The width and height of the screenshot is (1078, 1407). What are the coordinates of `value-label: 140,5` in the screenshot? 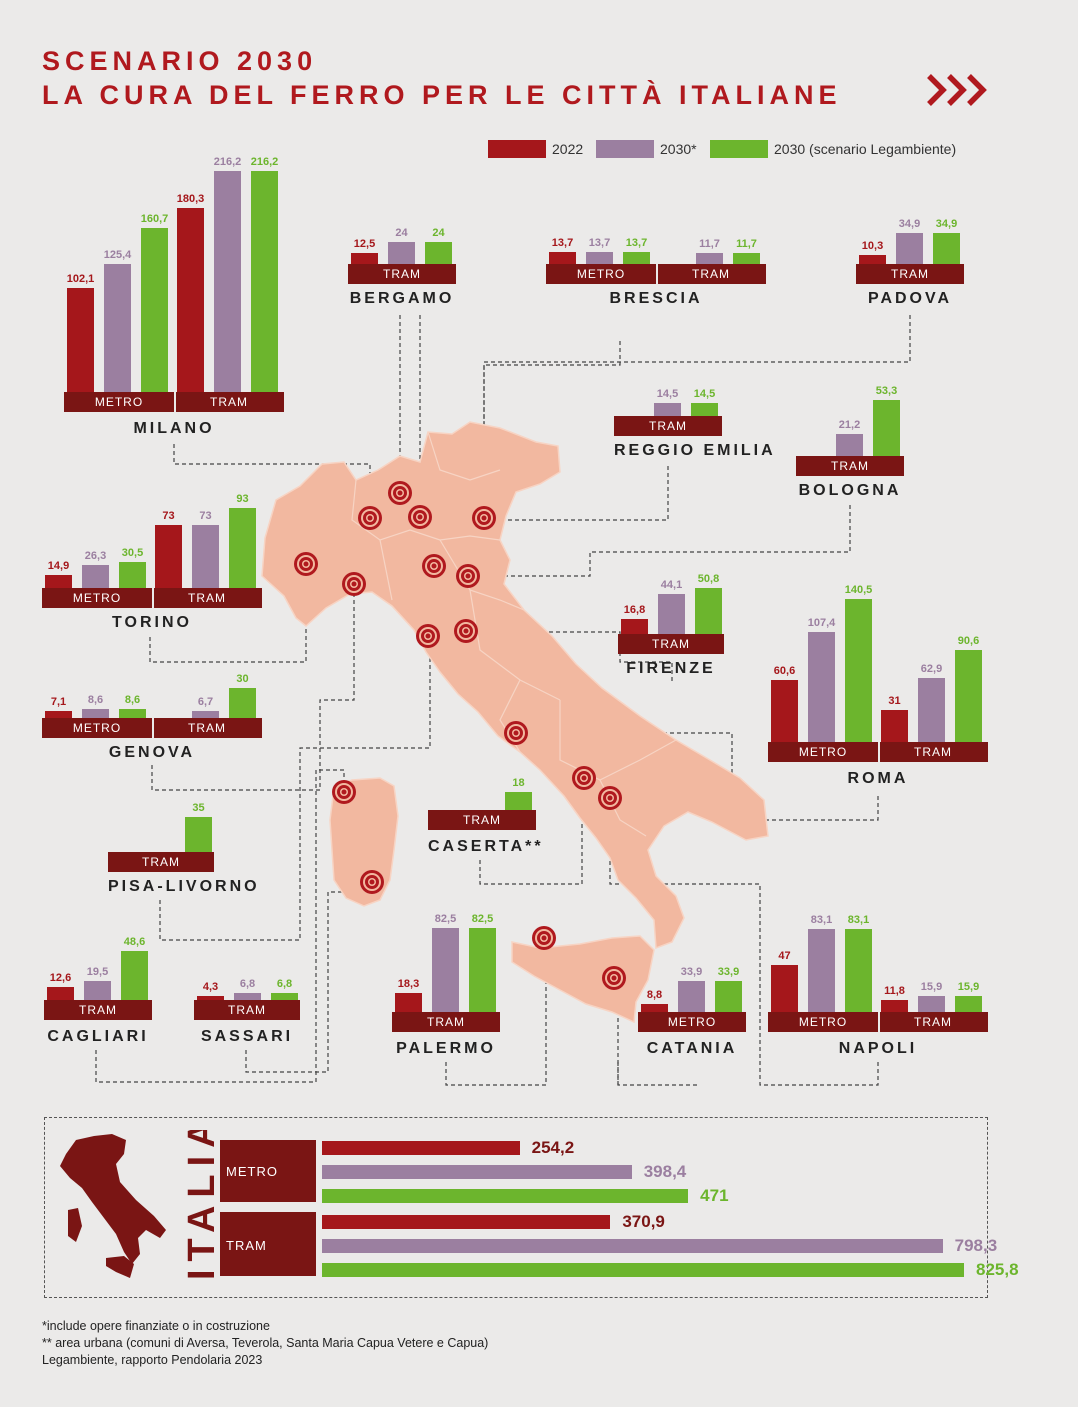 It's located at (858, 589).